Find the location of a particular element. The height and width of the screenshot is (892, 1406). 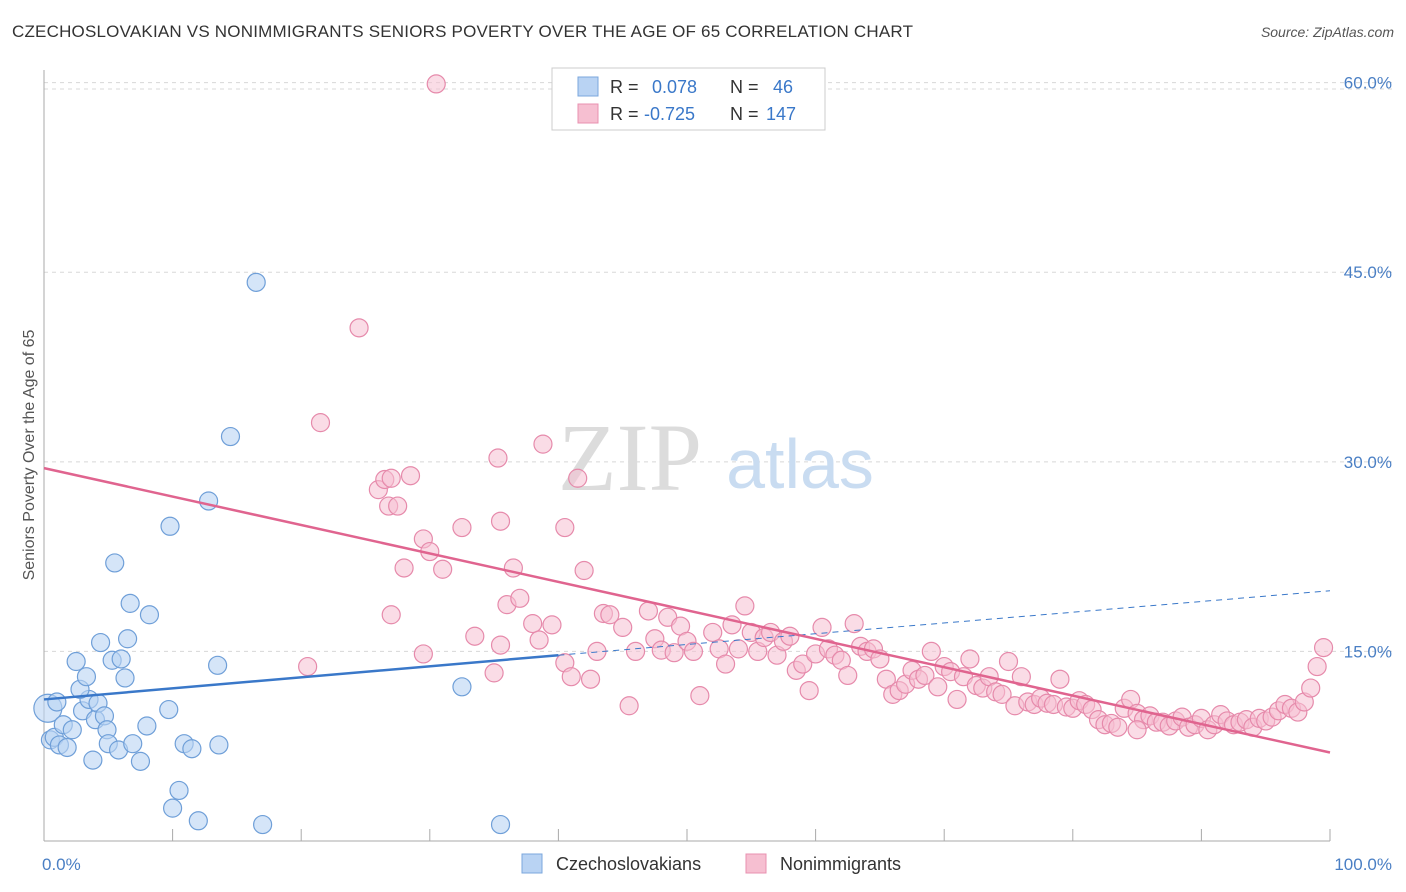

legend-n-value-2: 147 is located at coordinates (781, 114).